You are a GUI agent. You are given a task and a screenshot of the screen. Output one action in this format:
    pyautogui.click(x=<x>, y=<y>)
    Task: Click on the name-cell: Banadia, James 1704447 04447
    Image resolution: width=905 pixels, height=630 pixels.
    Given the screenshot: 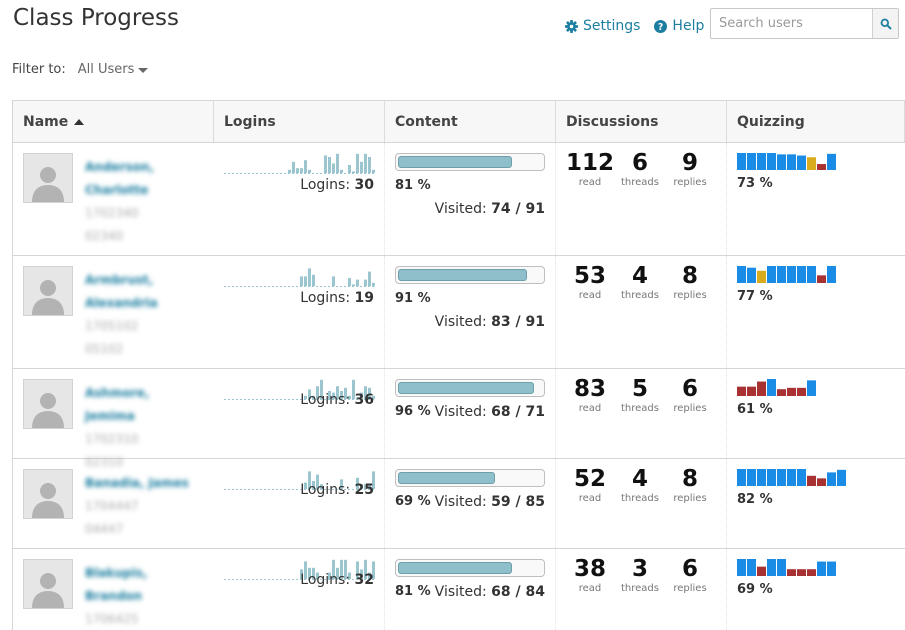 What is the action you would take?
    pyautogui.click(x=113, y=503)
    